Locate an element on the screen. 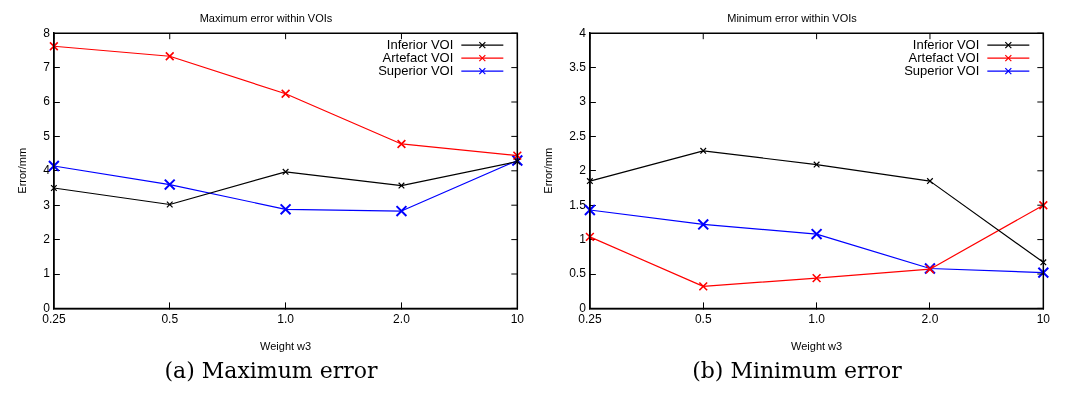  y-tick-label: 5 is located at coordinates (47, 135).